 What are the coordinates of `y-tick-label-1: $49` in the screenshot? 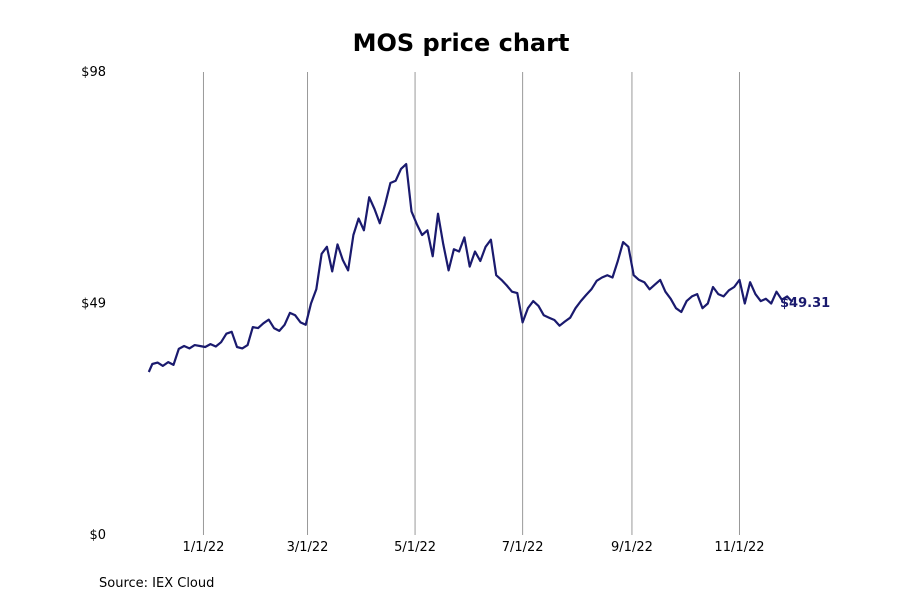 It's located at (93, 304).